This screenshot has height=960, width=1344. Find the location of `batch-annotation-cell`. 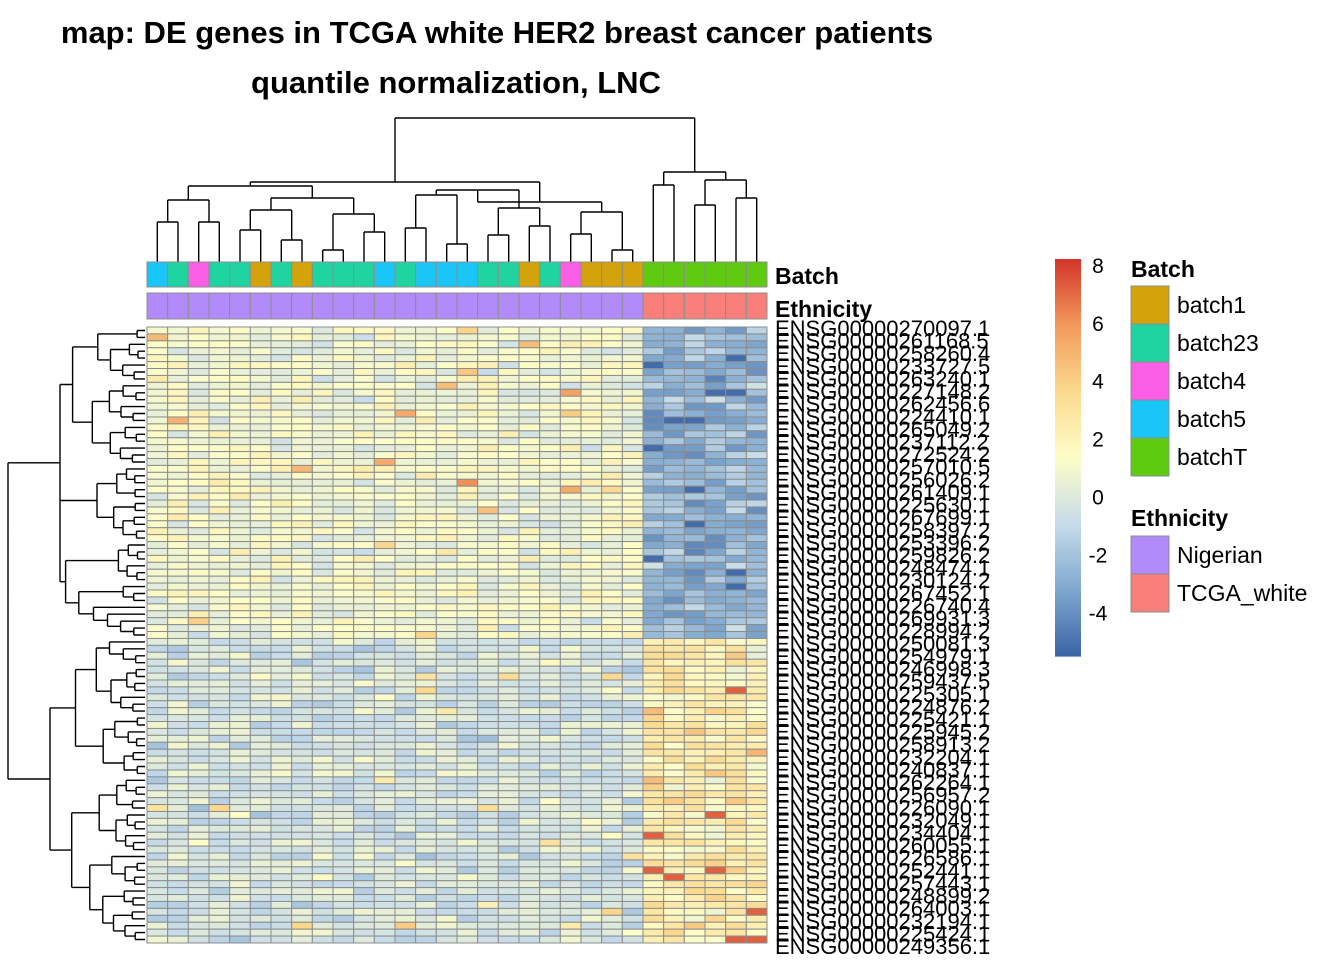

batch-annotation-cell is located at coordinates (612, 274).